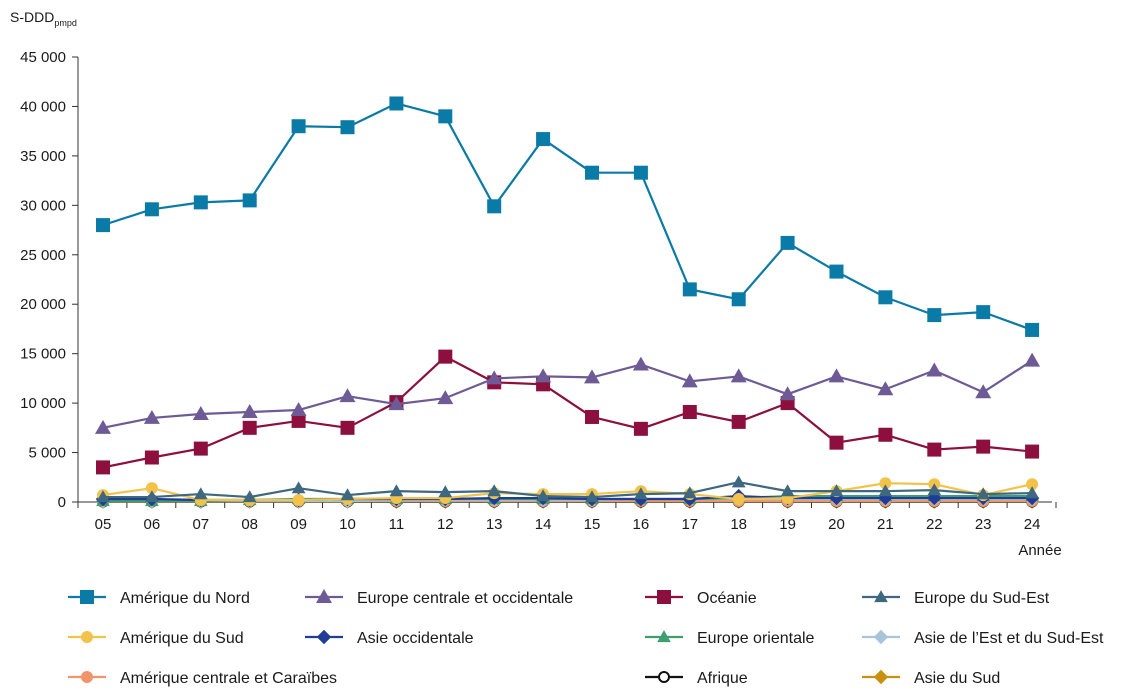  What do you see at coordinates (43, 255) in the screenshot?
I see `y-tick-label: 25 000` at bounding box center [43, 255].